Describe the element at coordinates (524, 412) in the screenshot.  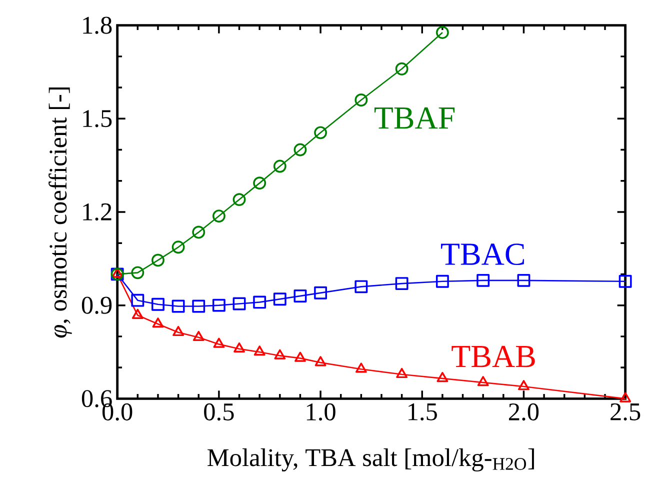
I see `x-tick-label: 2.0` at that location.